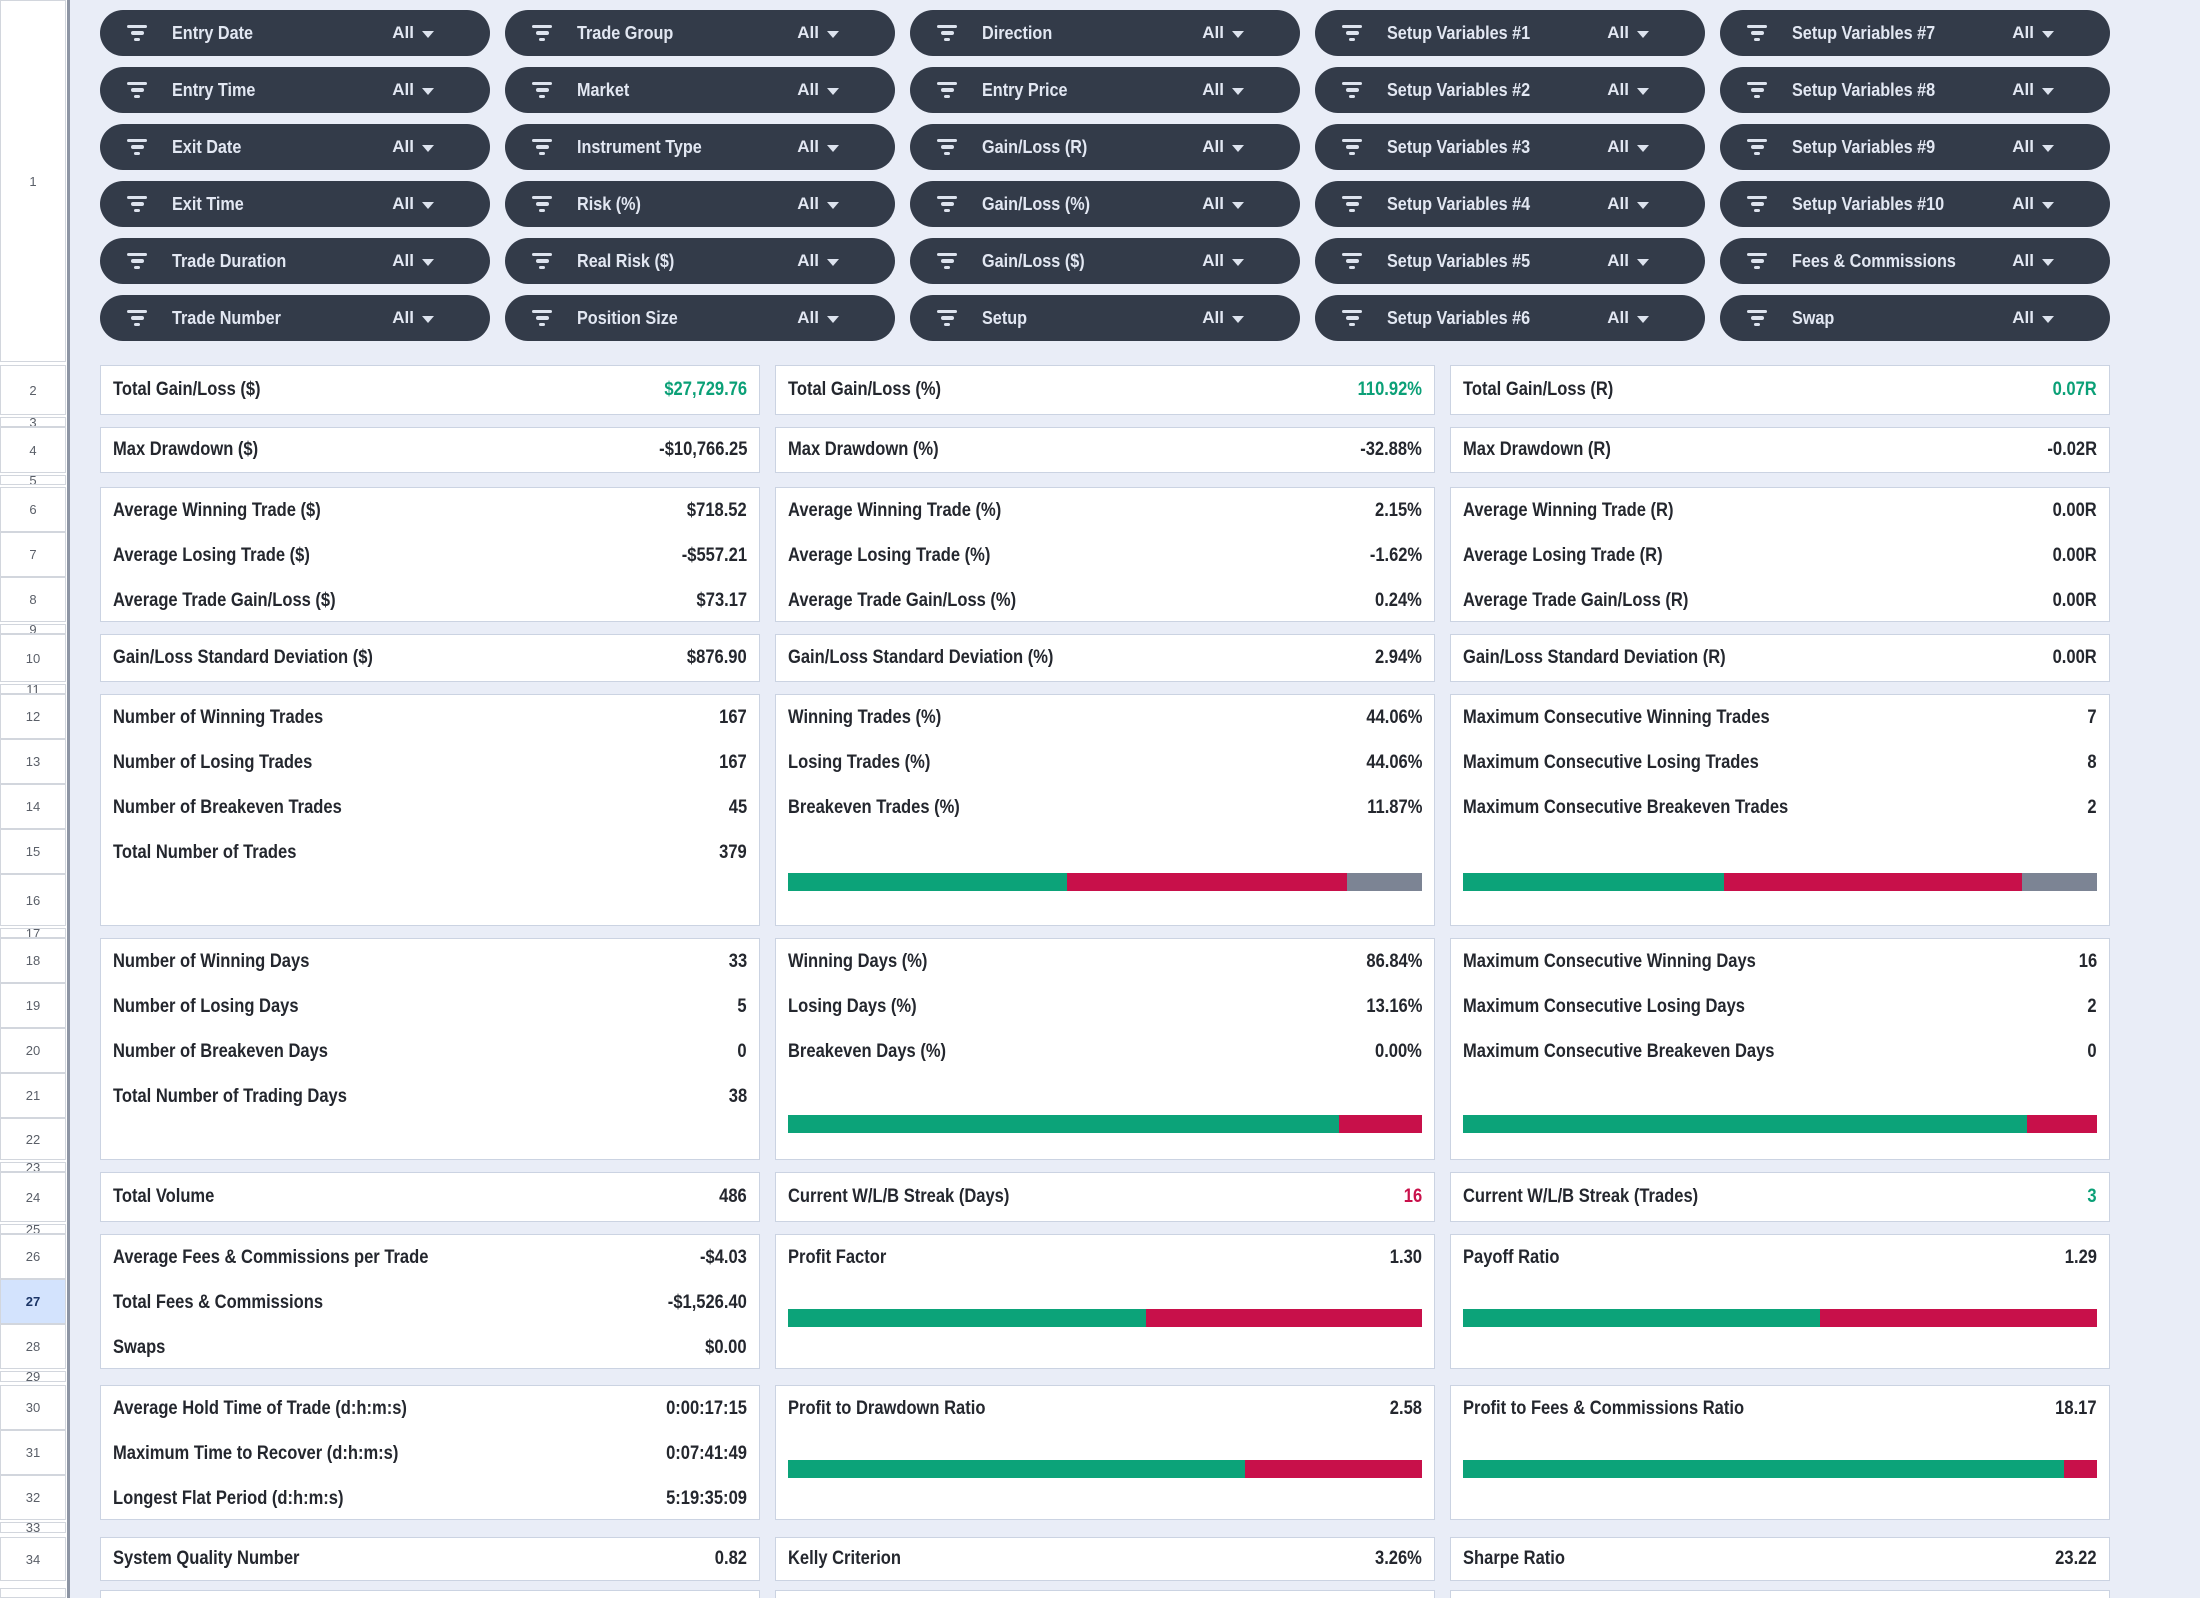  What do you see at coordinates (700, 90) in the screenshot?
I see `filter-pill-market: Market All` at bounding box center [700, 90].